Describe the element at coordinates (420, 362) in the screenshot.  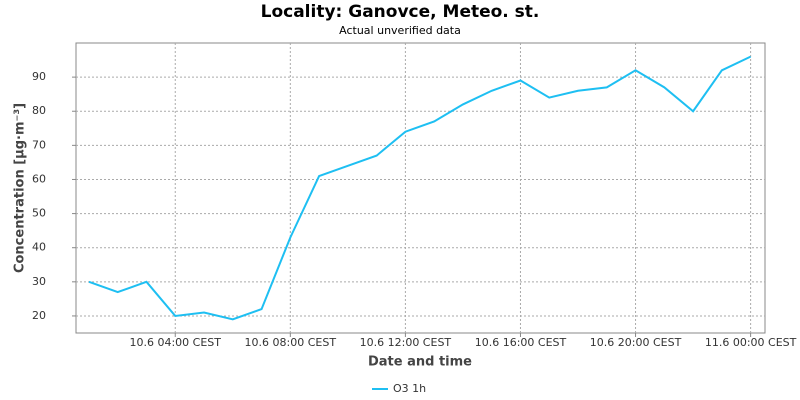
I see `x-axis-label: Date and time` at that location.